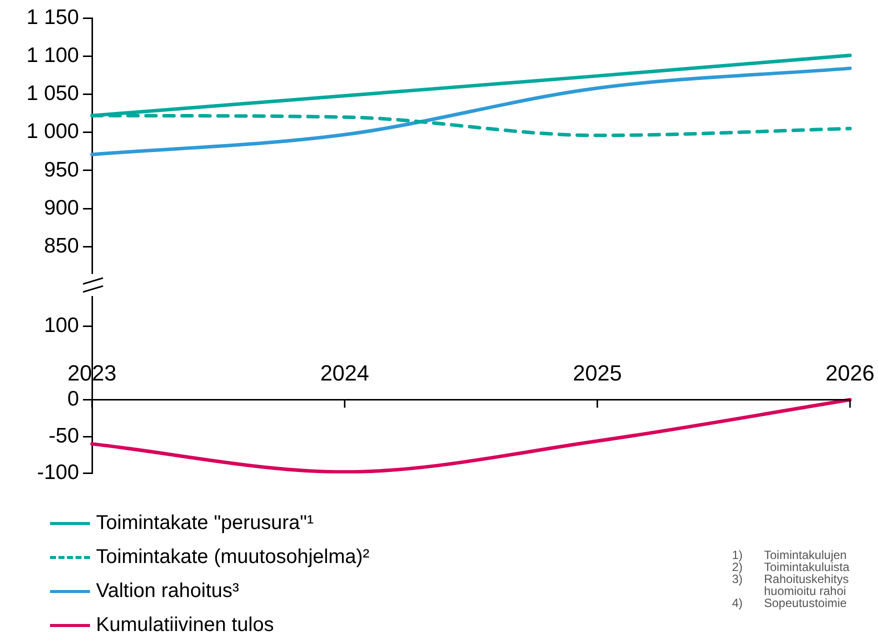  I want to click on y-tick-label: 1 050, so click(52, 94).